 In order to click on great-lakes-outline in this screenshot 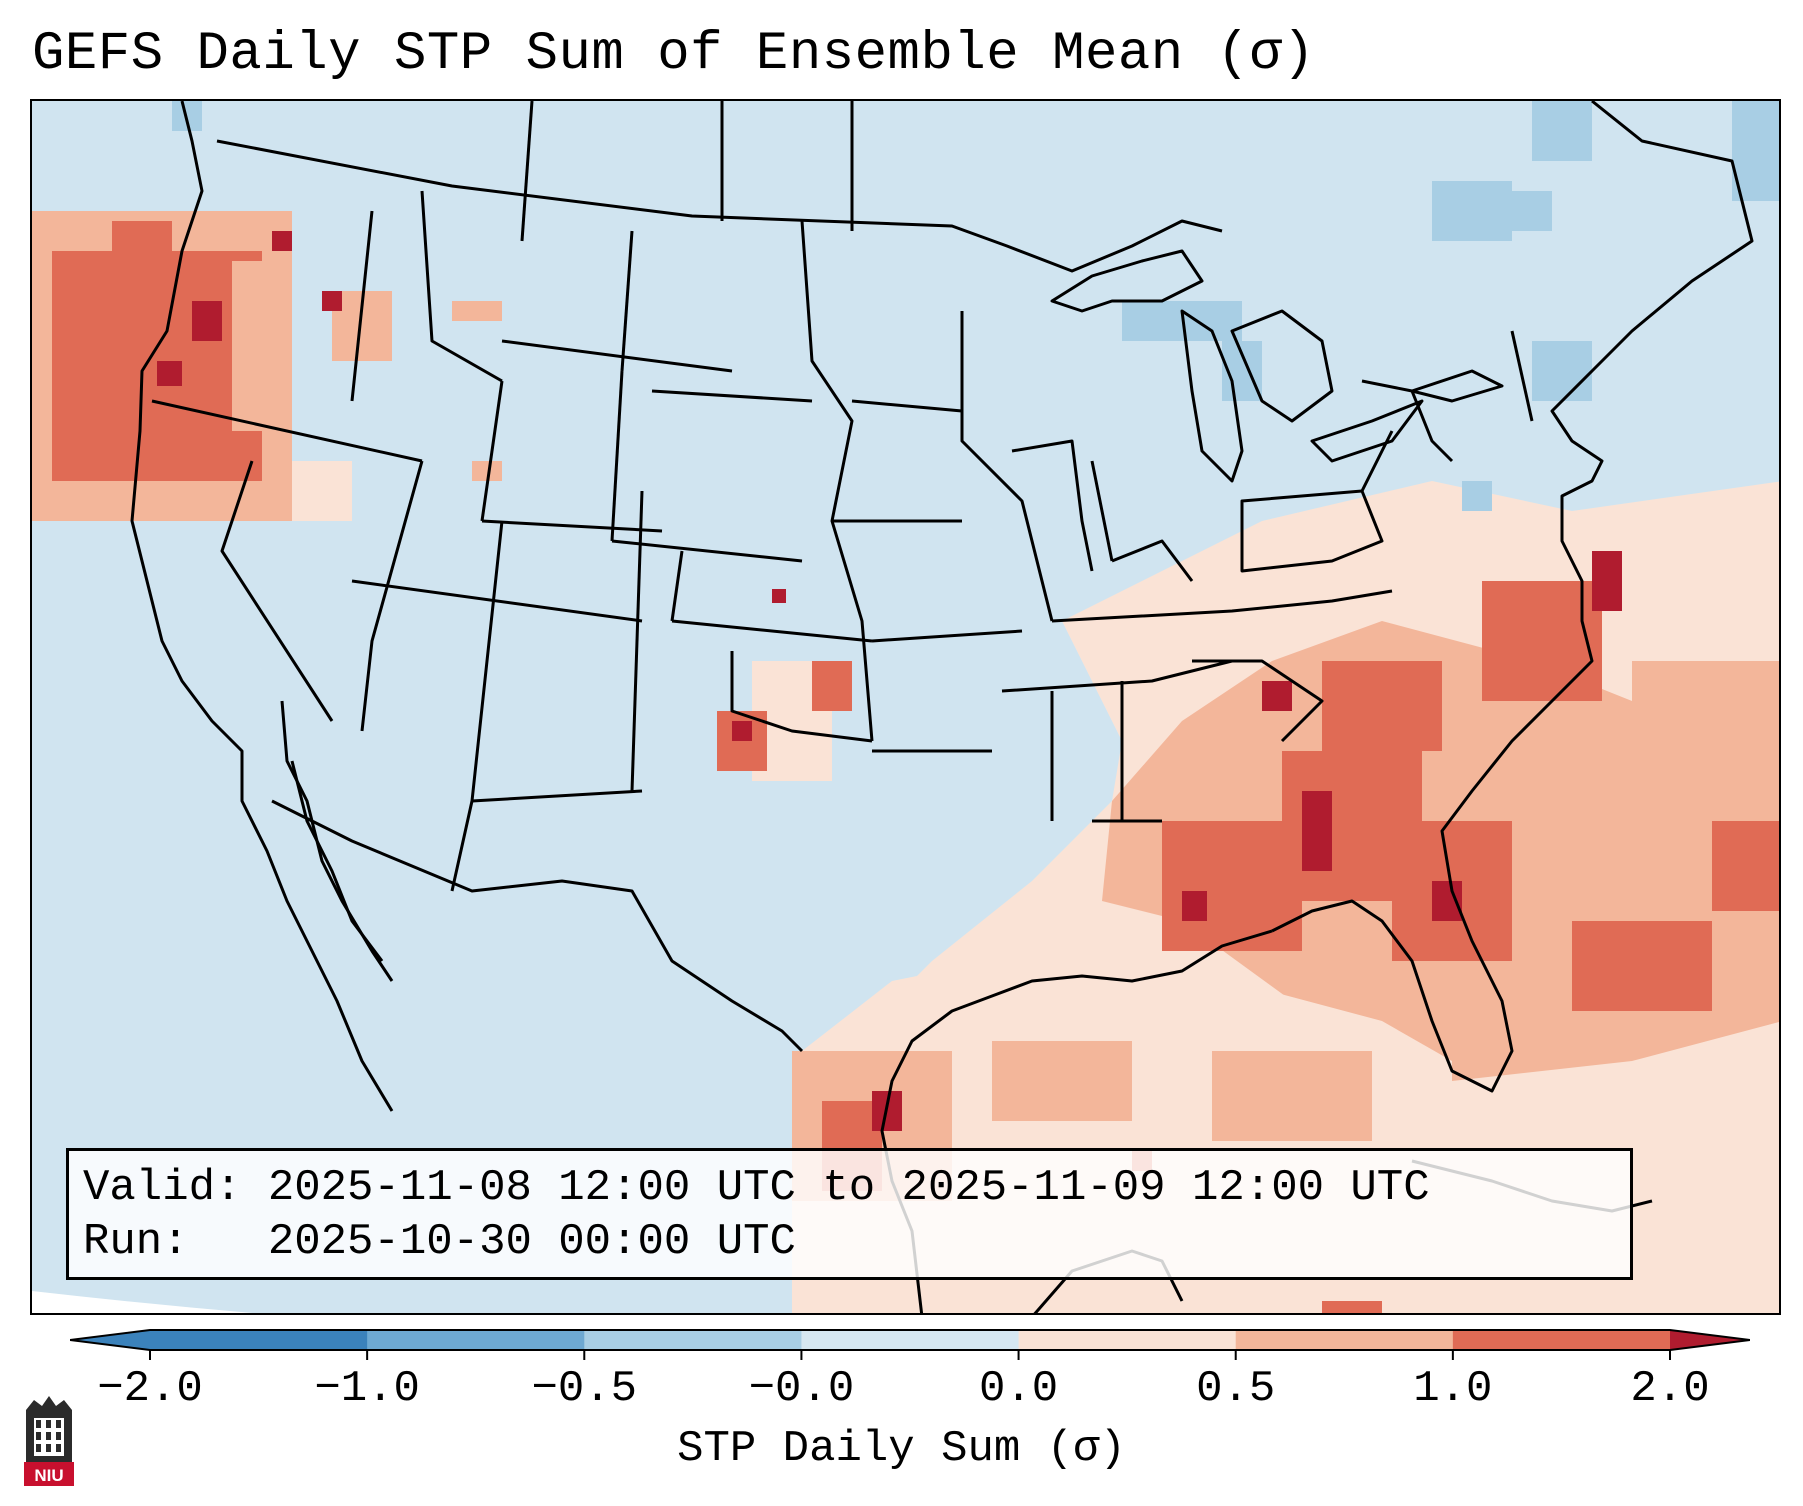, I will do `click(1127, 281)`.